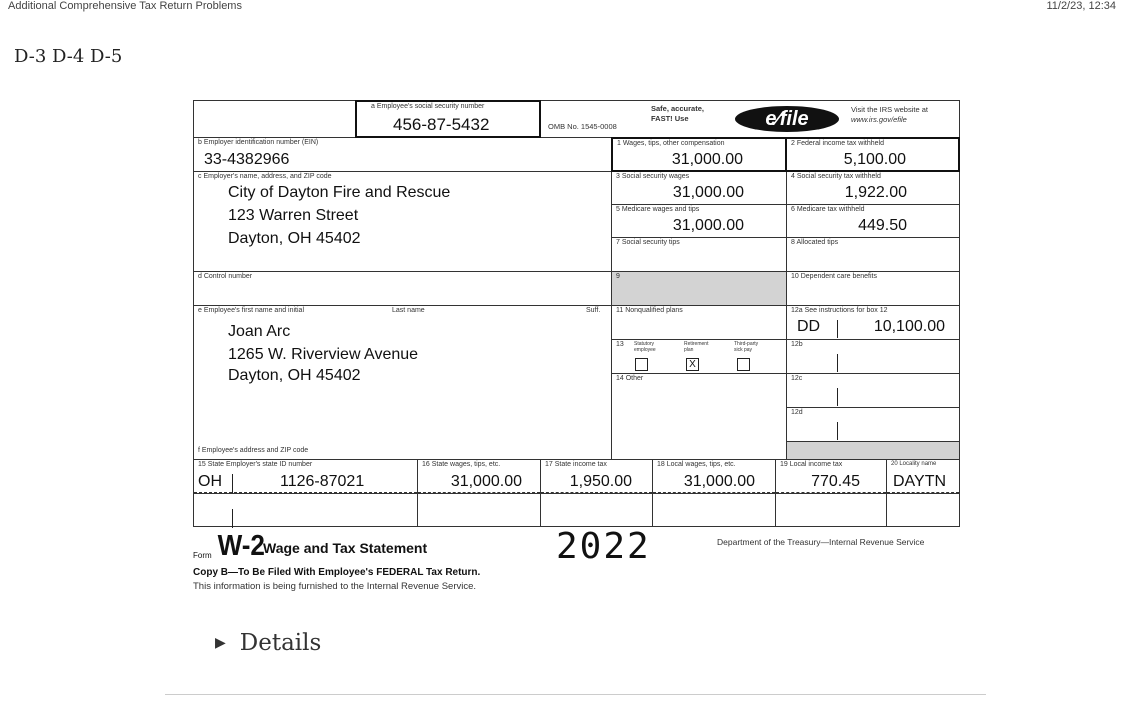  What do you see at coordinates (258, 142) in the screenshot?
I see `label: b Employer identification number (EIN)` at bounding box center [258, 142].